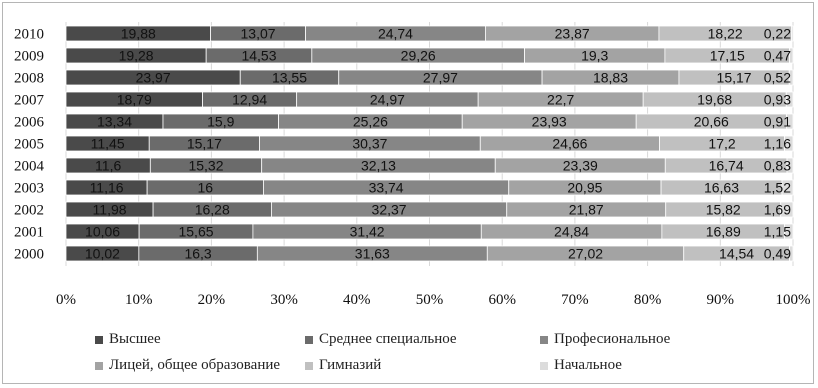 This screenshot has height=388, width=818. What do you see at coordinates (102, 232) in the screenshot?
I see `data-label: 10,06` at bounding box center [102, 232].